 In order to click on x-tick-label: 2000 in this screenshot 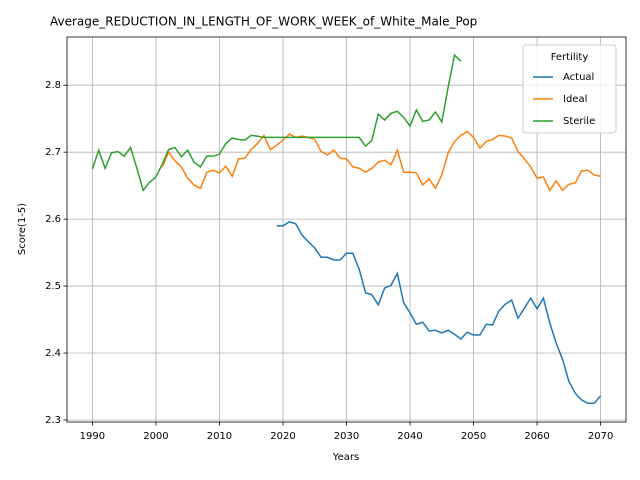, I will do `click(155, 436)`.